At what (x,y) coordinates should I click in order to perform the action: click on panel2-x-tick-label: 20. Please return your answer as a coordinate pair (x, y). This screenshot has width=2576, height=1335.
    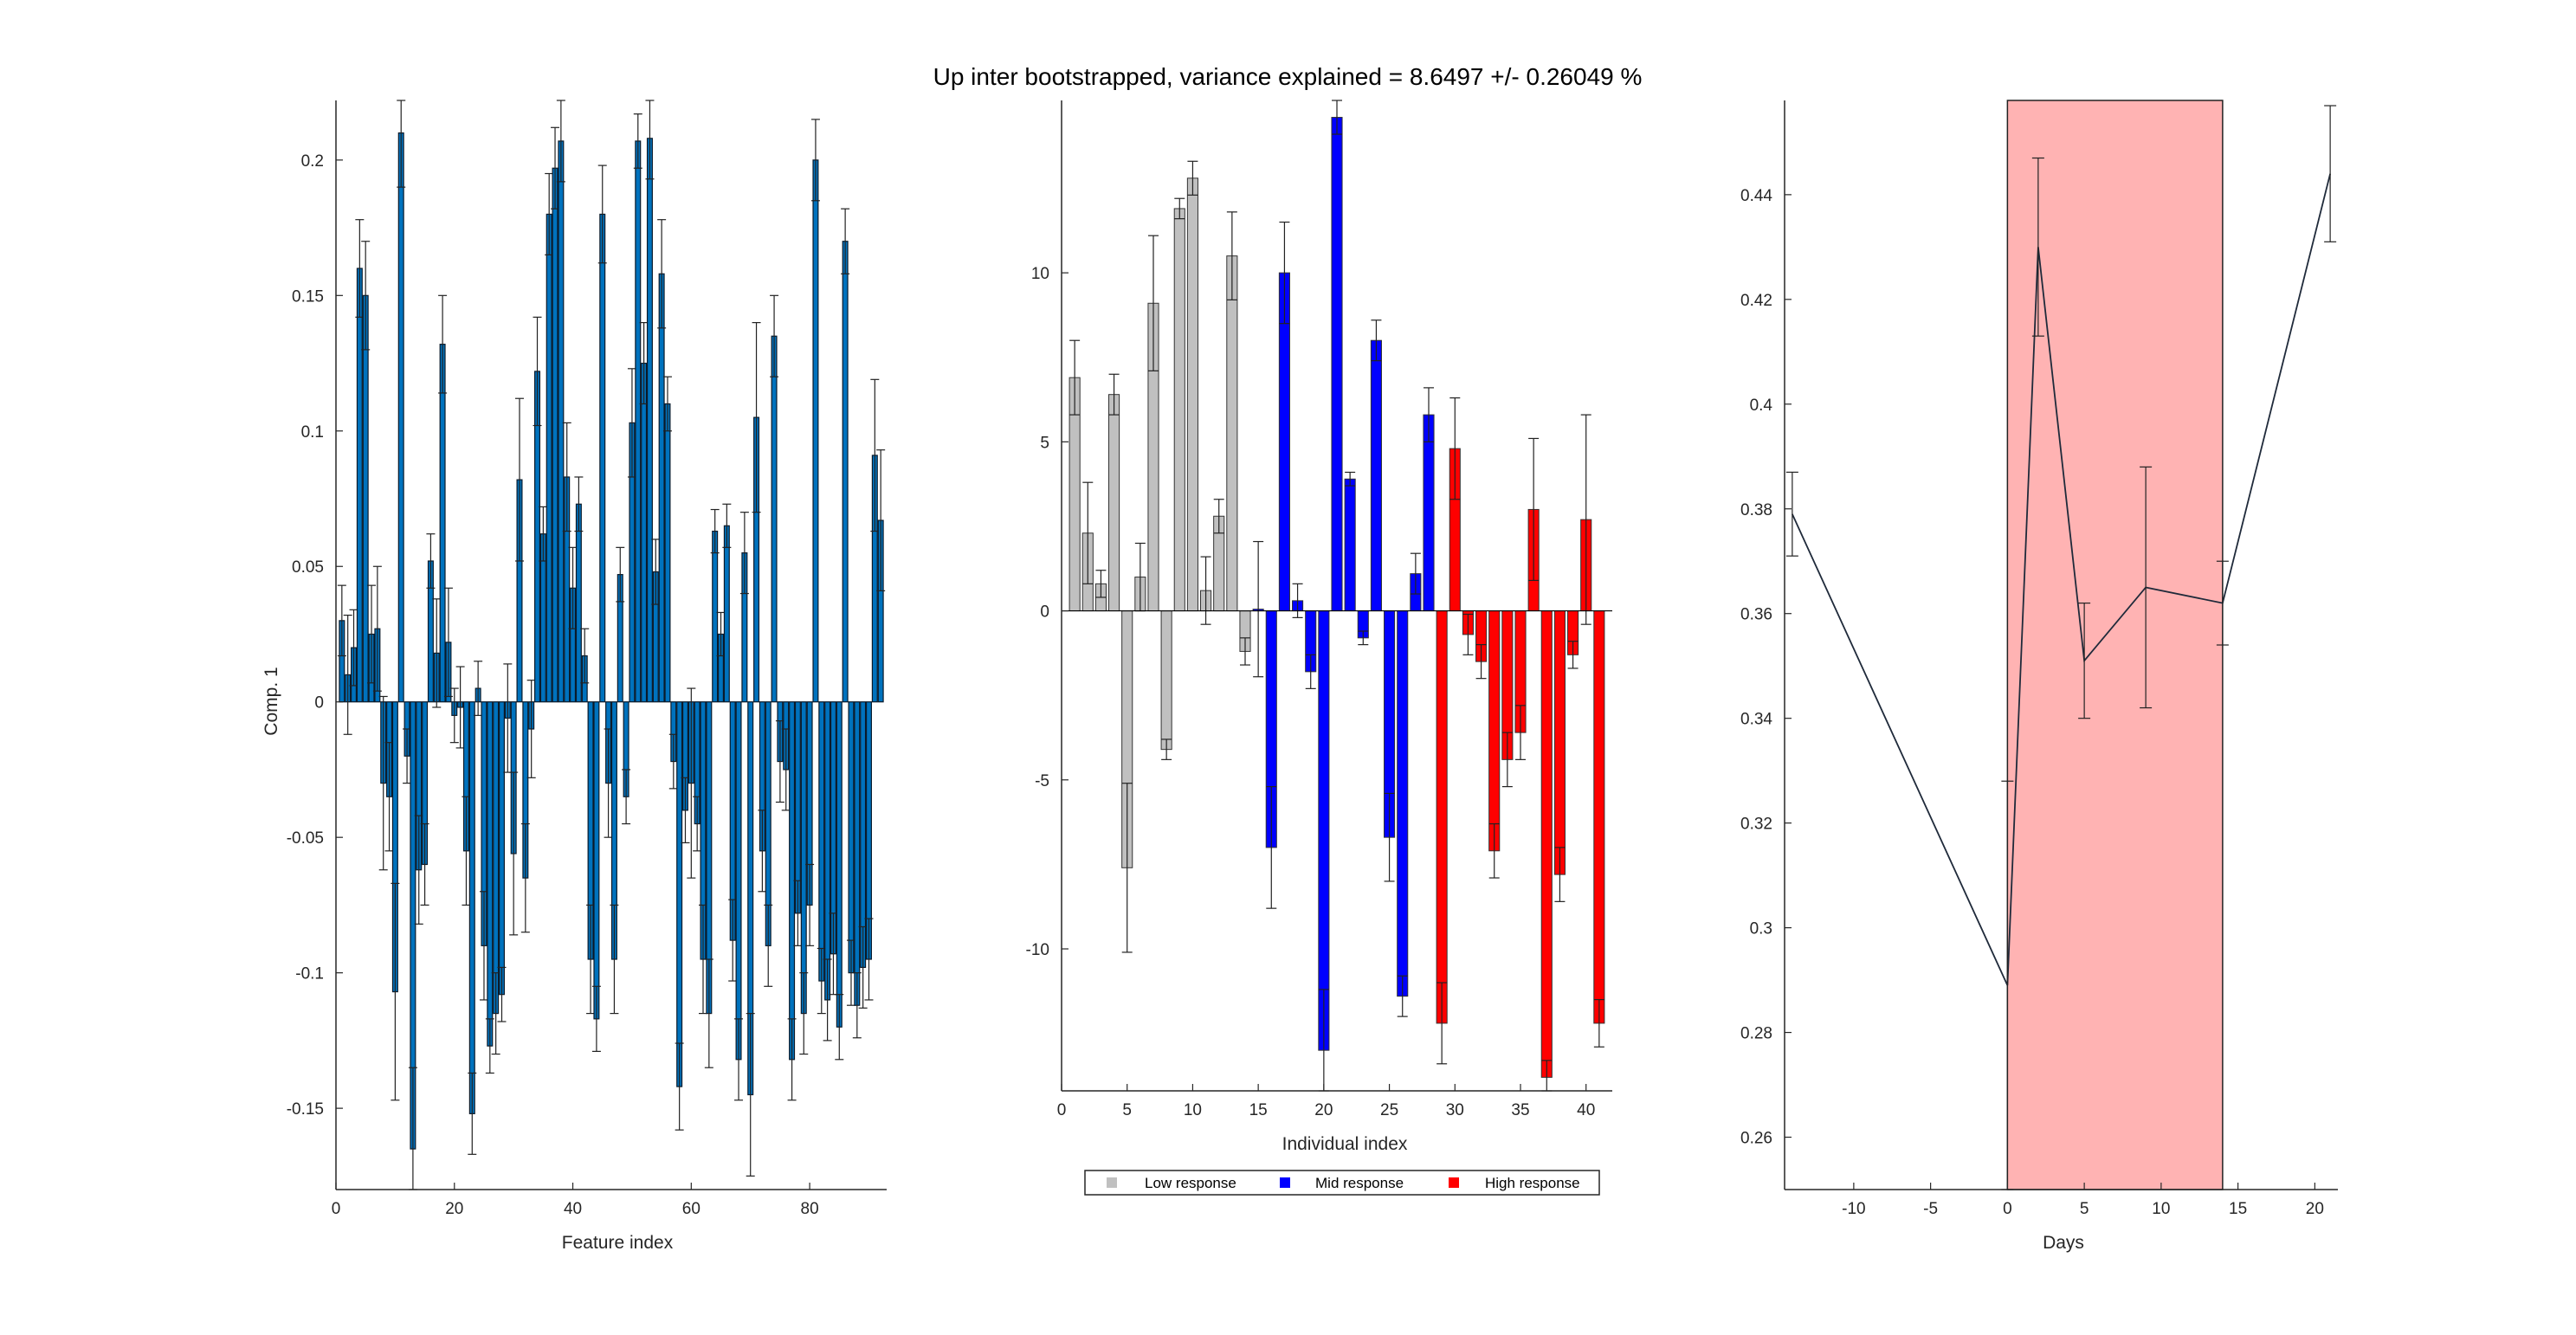
    Looking at the image, I should click on (1323, 1110).